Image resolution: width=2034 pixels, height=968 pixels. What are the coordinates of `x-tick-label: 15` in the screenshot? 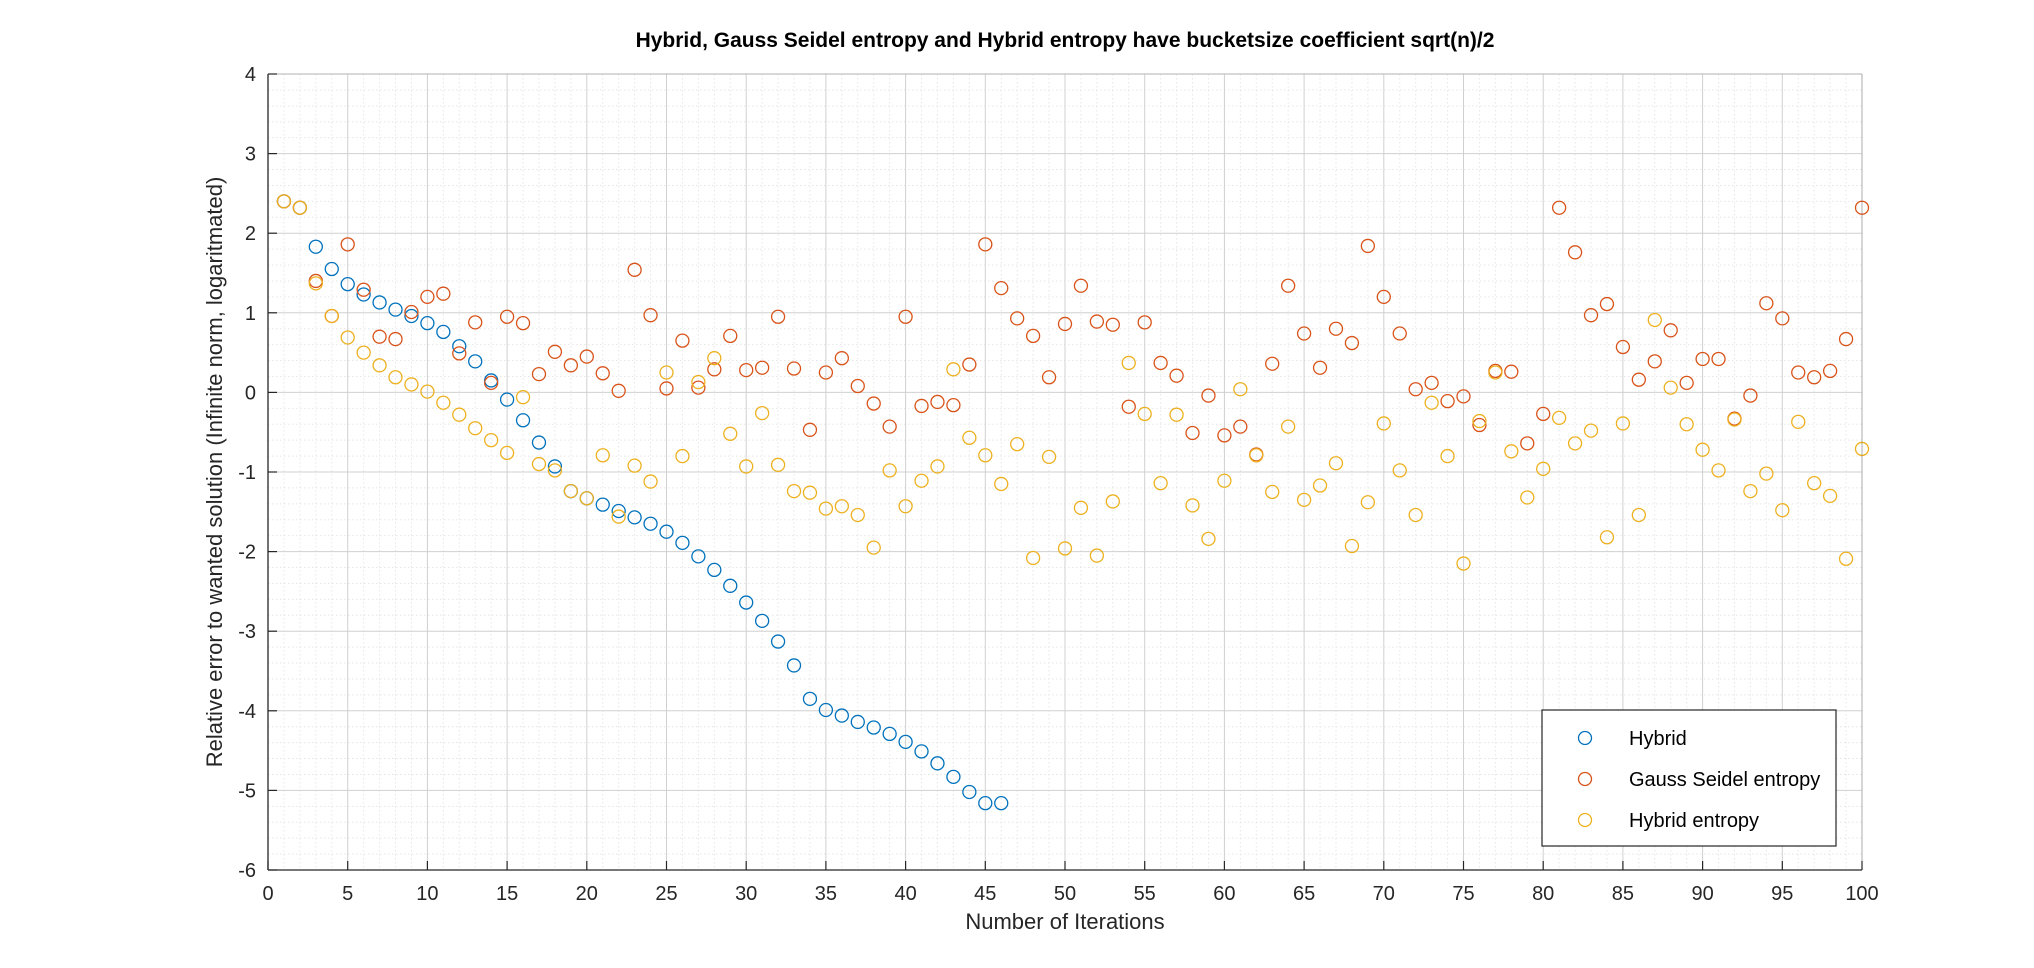 It's located at (507, 894).